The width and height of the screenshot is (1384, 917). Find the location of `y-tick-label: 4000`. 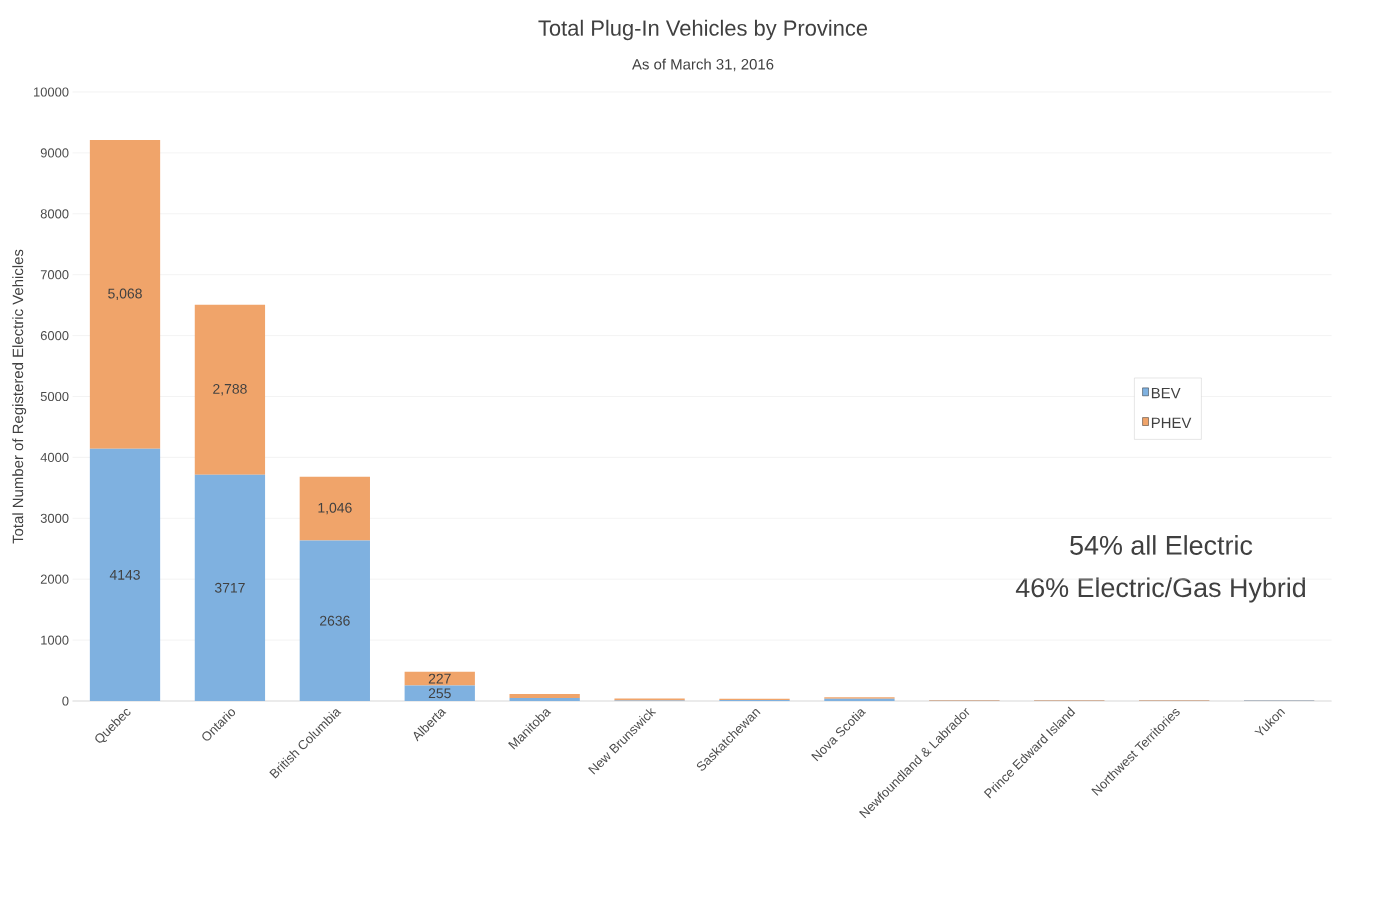

y-tick-label: 4000 is located at coordinates (54, 457).